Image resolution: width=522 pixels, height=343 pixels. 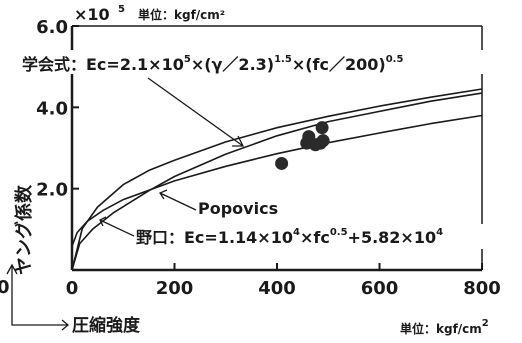 What do you see at coordinates (289, 237) in the screenshot?
I see `formula-noguchi: 野口：Ec=1.14×104×fc0.5+5.82×104` at bounding box center [289, 237].